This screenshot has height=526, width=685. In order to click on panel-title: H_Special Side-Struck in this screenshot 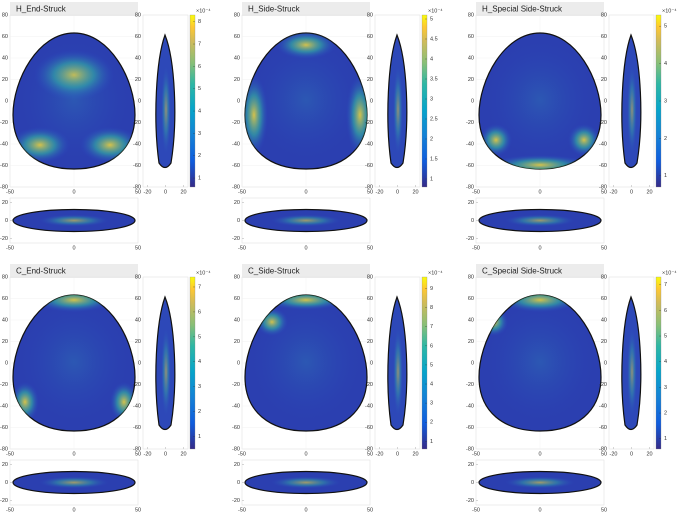, I will do `click(522, 9)`.